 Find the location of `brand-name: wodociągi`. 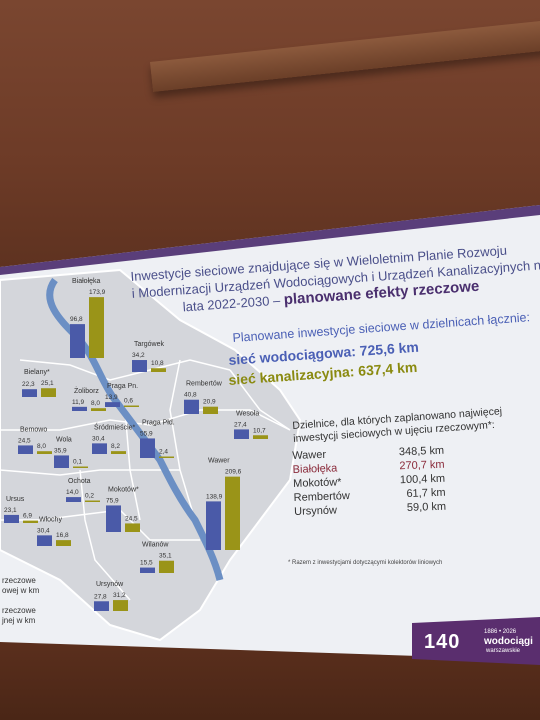

brand-name: wodociągi is located at coordinates (508, 641).